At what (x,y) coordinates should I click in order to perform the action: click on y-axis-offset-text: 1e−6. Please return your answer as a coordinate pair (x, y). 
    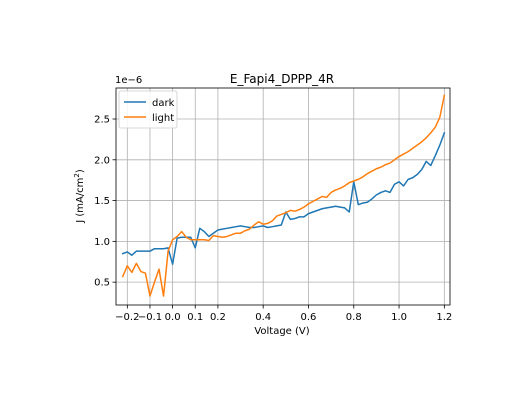
    Looking at the image, I should click on (128, 80).